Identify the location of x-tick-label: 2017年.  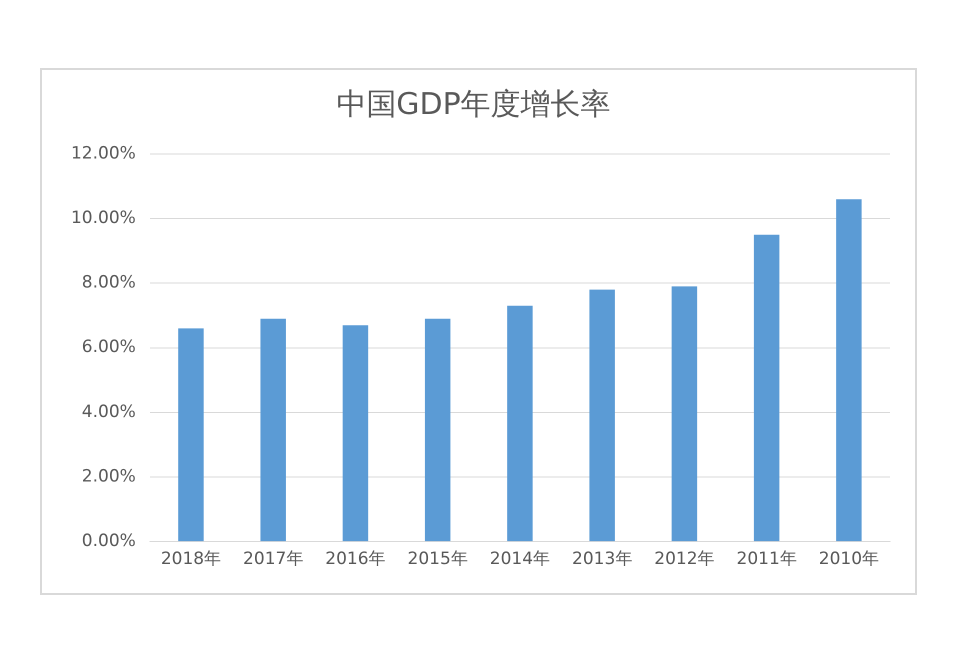
(273, 559).